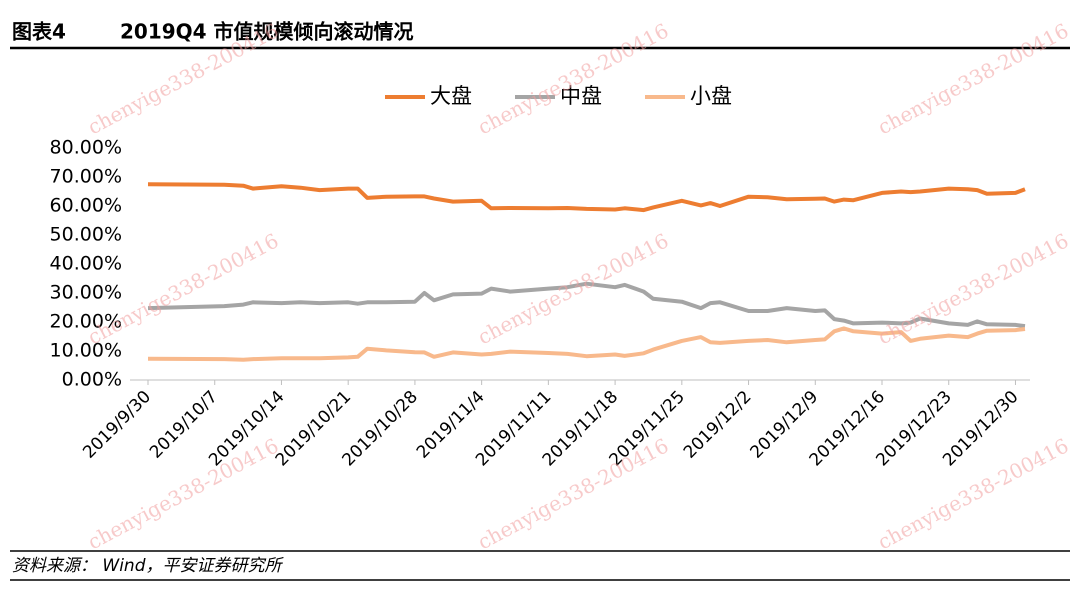 This screenshot has width=1080, height=595. What do you see at coordinates (718, 425) in the screenshot?
I see `x-tick-label: 2019/12/2` at bounding box center [718, 425].